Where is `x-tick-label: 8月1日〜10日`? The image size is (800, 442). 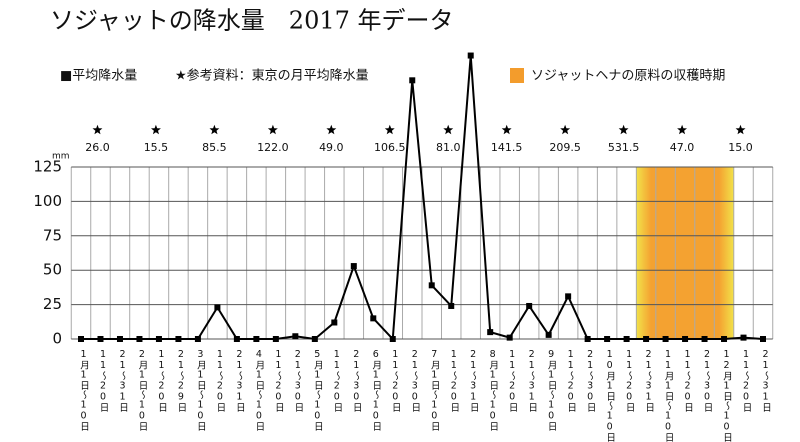 x-tick-label: 8月1日〜10日 is located at coordinates (493, 390).